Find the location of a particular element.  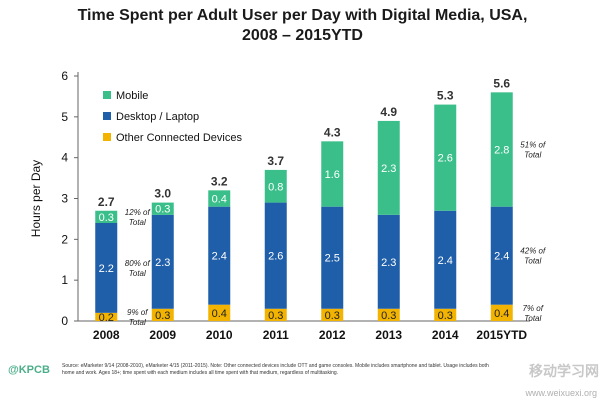

data-label: 0.2 is located at coordinates (106, 318).